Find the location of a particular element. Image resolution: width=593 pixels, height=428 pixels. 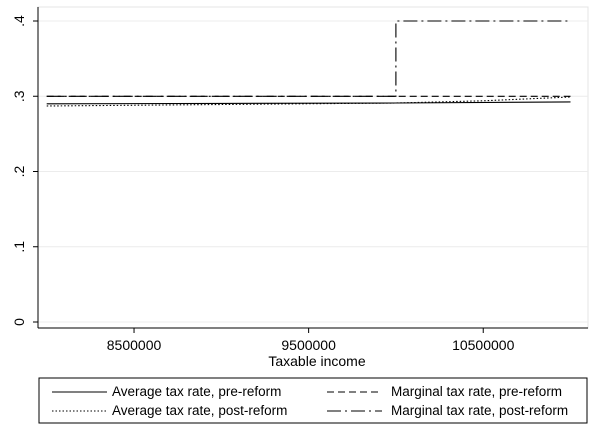

legend-label-3: Average tax rate, post-reform is located at coordinates (199, 410).